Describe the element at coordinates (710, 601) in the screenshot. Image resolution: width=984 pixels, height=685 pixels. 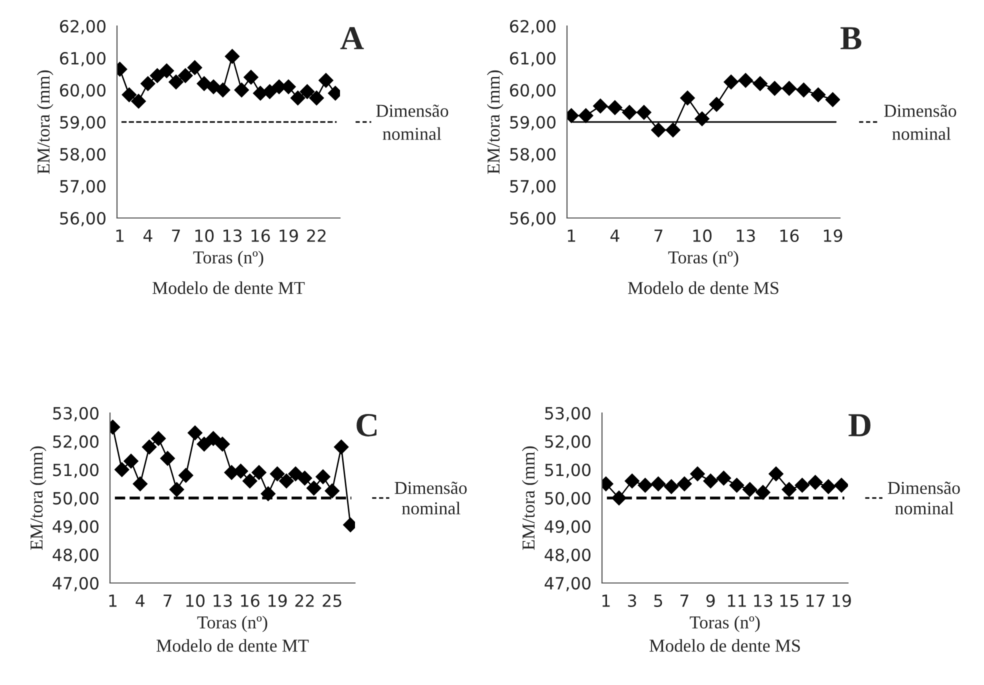
I see `x-tick-label: 9` at that location.